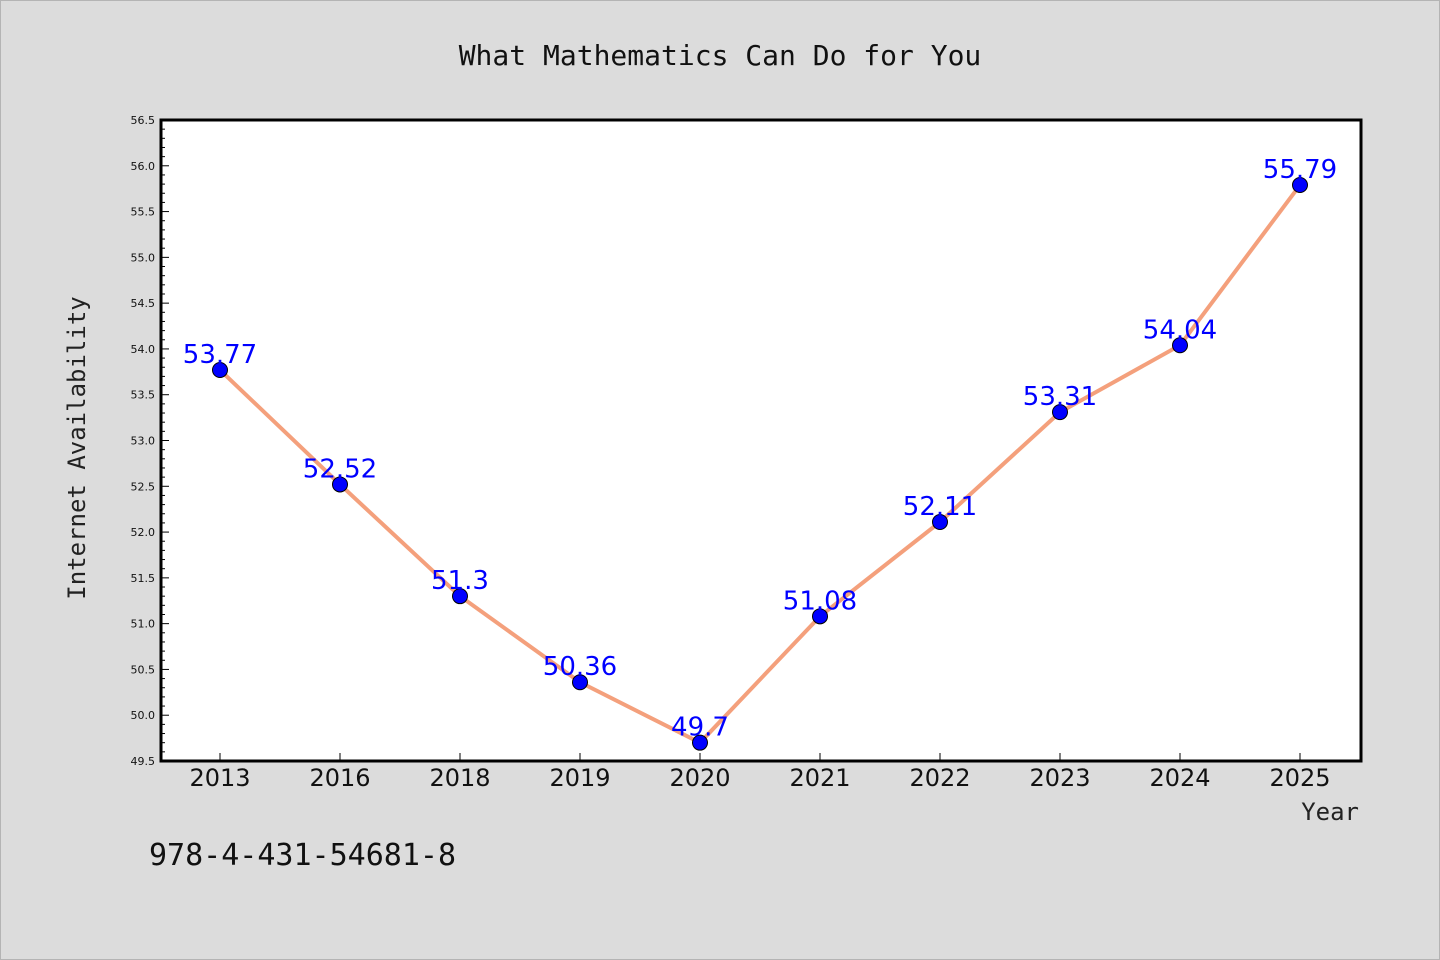 Image resolution: width=1440 pixels, height=960 pixels. Describe the element at coordinates (143, 349) in the screenshot. I see `y-tick-label: 54.0` at that location.